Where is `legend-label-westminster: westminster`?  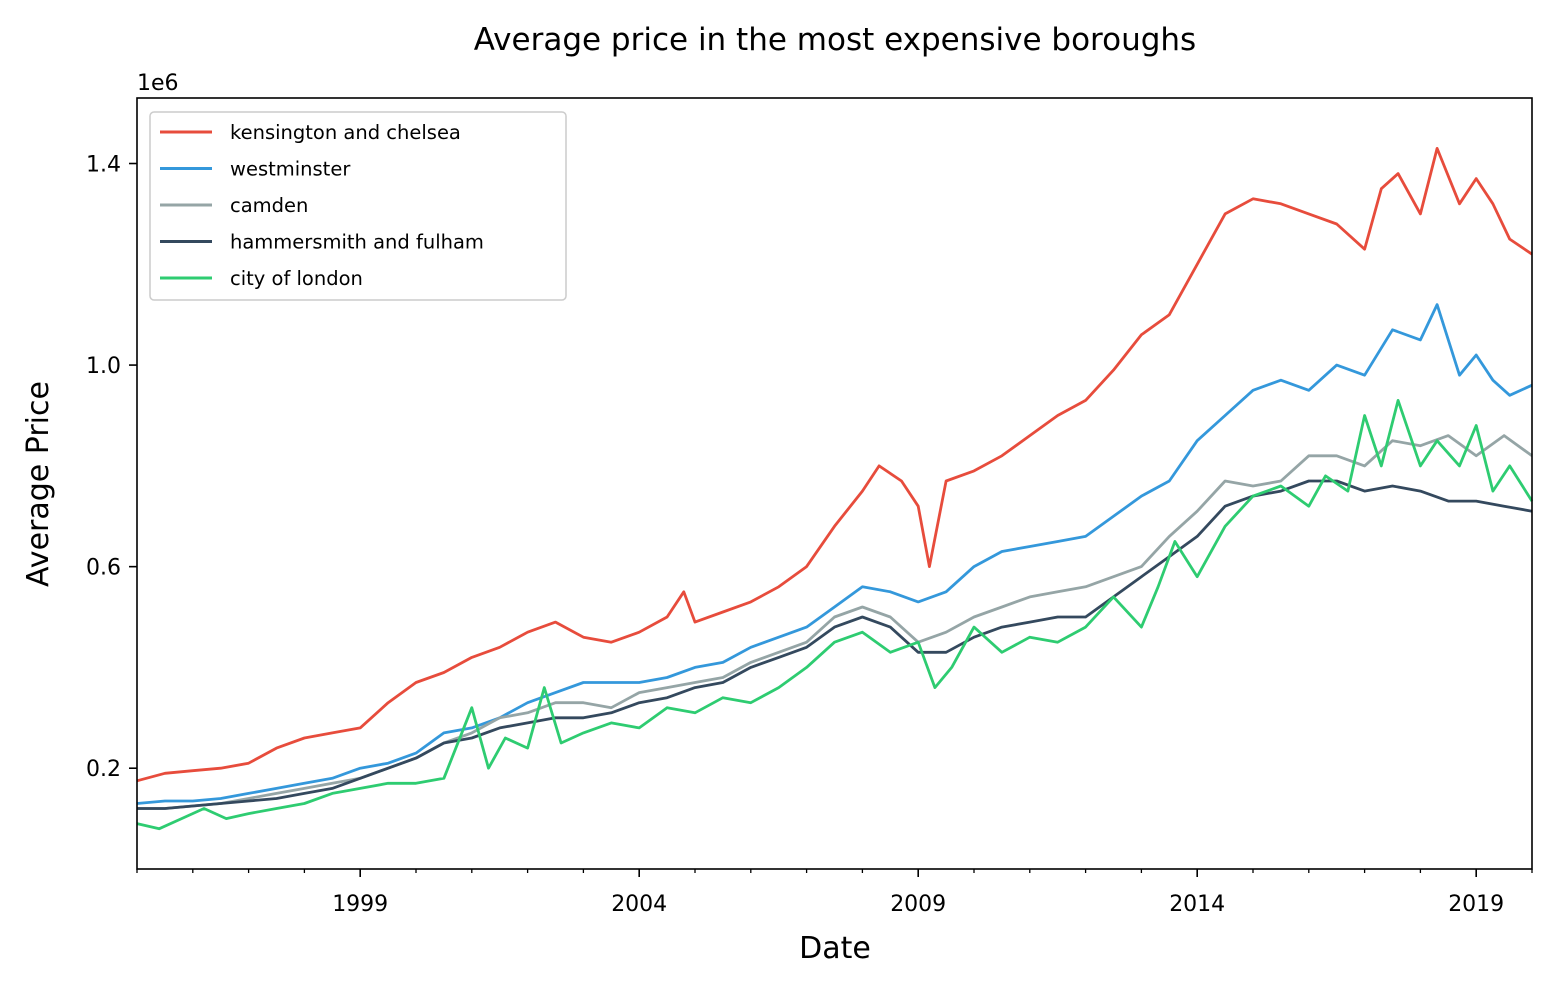
legend-label-westminster: westminster is located at coordinates (290, 169).